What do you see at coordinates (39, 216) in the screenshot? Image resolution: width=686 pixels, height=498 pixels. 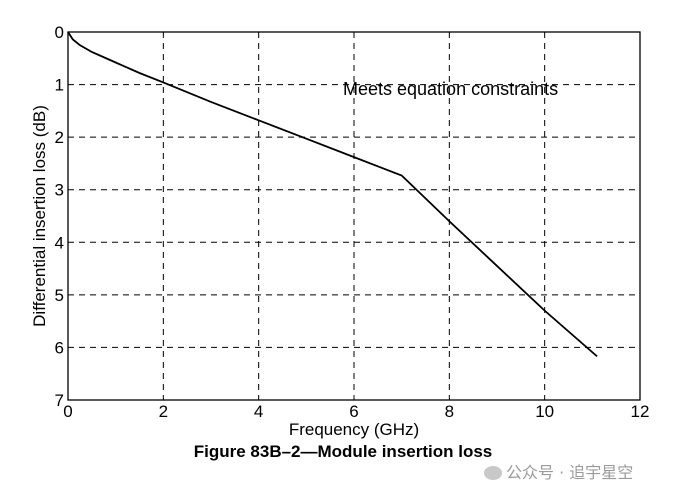 I see `y-axis-label: Differential insertion loss (dB)` at bounding box center [39, 216].